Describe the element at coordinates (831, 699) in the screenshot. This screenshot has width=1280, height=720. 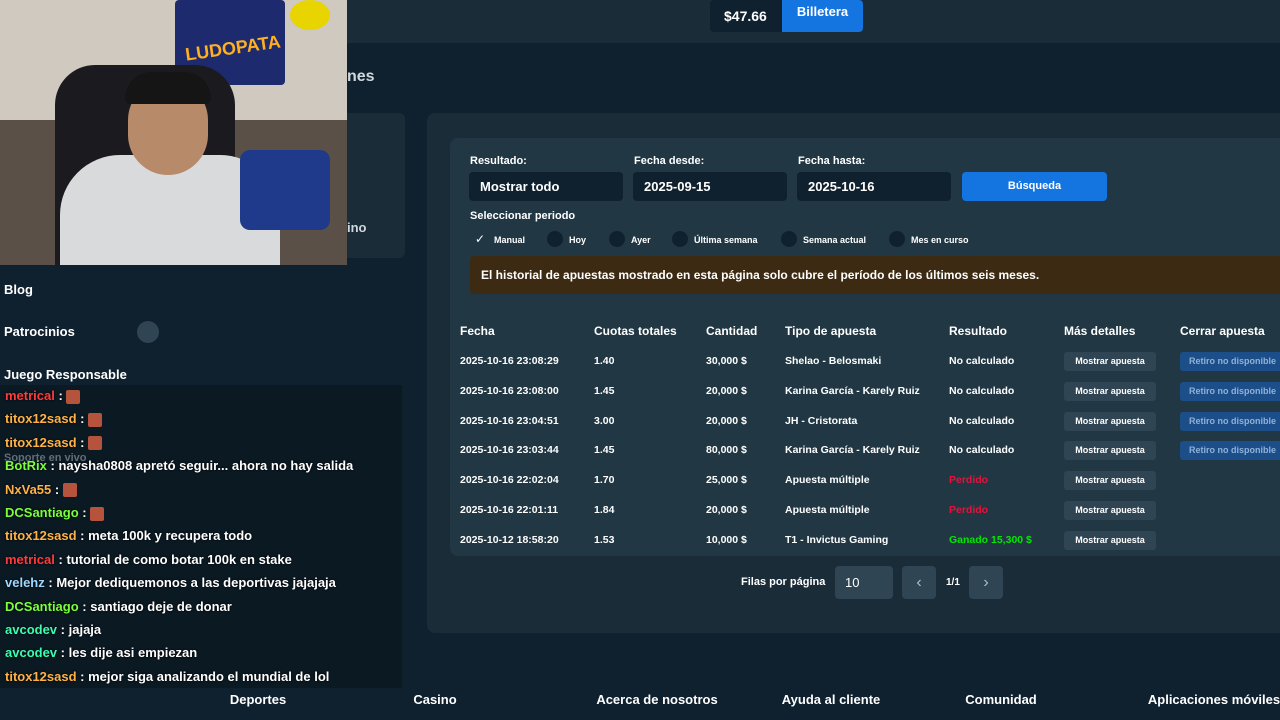
I see `footer-link: Ayuda al cliente` at that location.